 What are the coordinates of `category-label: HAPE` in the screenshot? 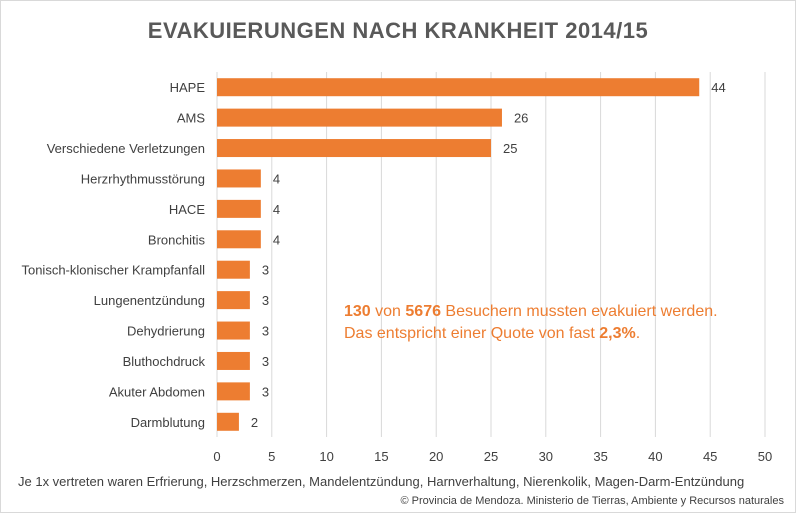 It's located at (188, 87).